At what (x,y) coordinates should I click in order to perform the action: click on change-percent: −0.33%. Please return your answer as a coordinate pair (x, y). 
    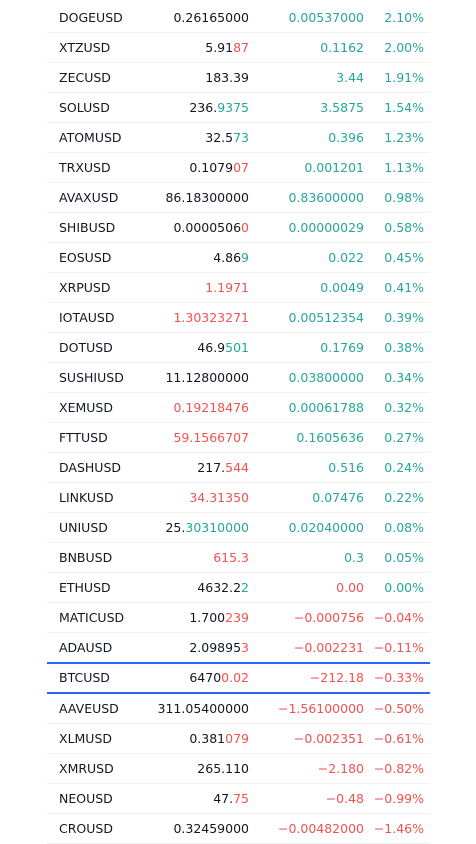
    Looking at the image, I should click on (398, 677).